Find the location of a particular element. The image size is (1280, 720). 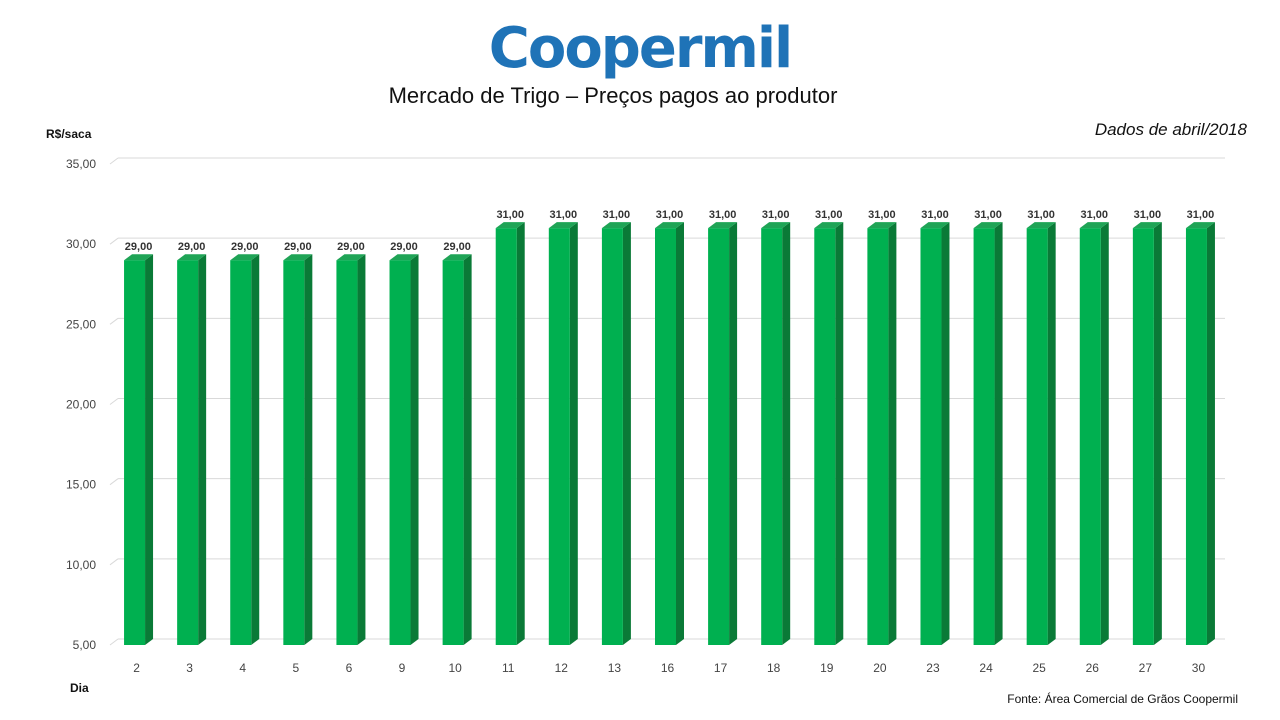

source-note: Fonte: Área Comercial de Grãos Coopermil is located at coordinates (1122, 699).